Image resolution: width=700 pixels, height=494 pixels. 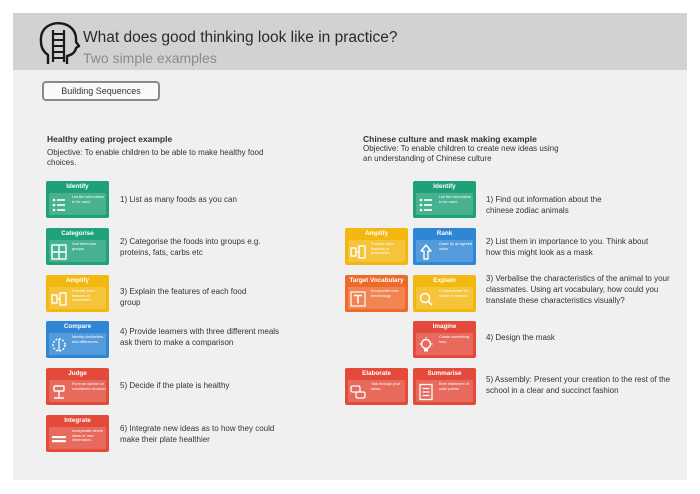 What do you see at coordinates (426, 344) in the screenshot?
I see `lightbulb-icon` at bounding box center [426, 344].